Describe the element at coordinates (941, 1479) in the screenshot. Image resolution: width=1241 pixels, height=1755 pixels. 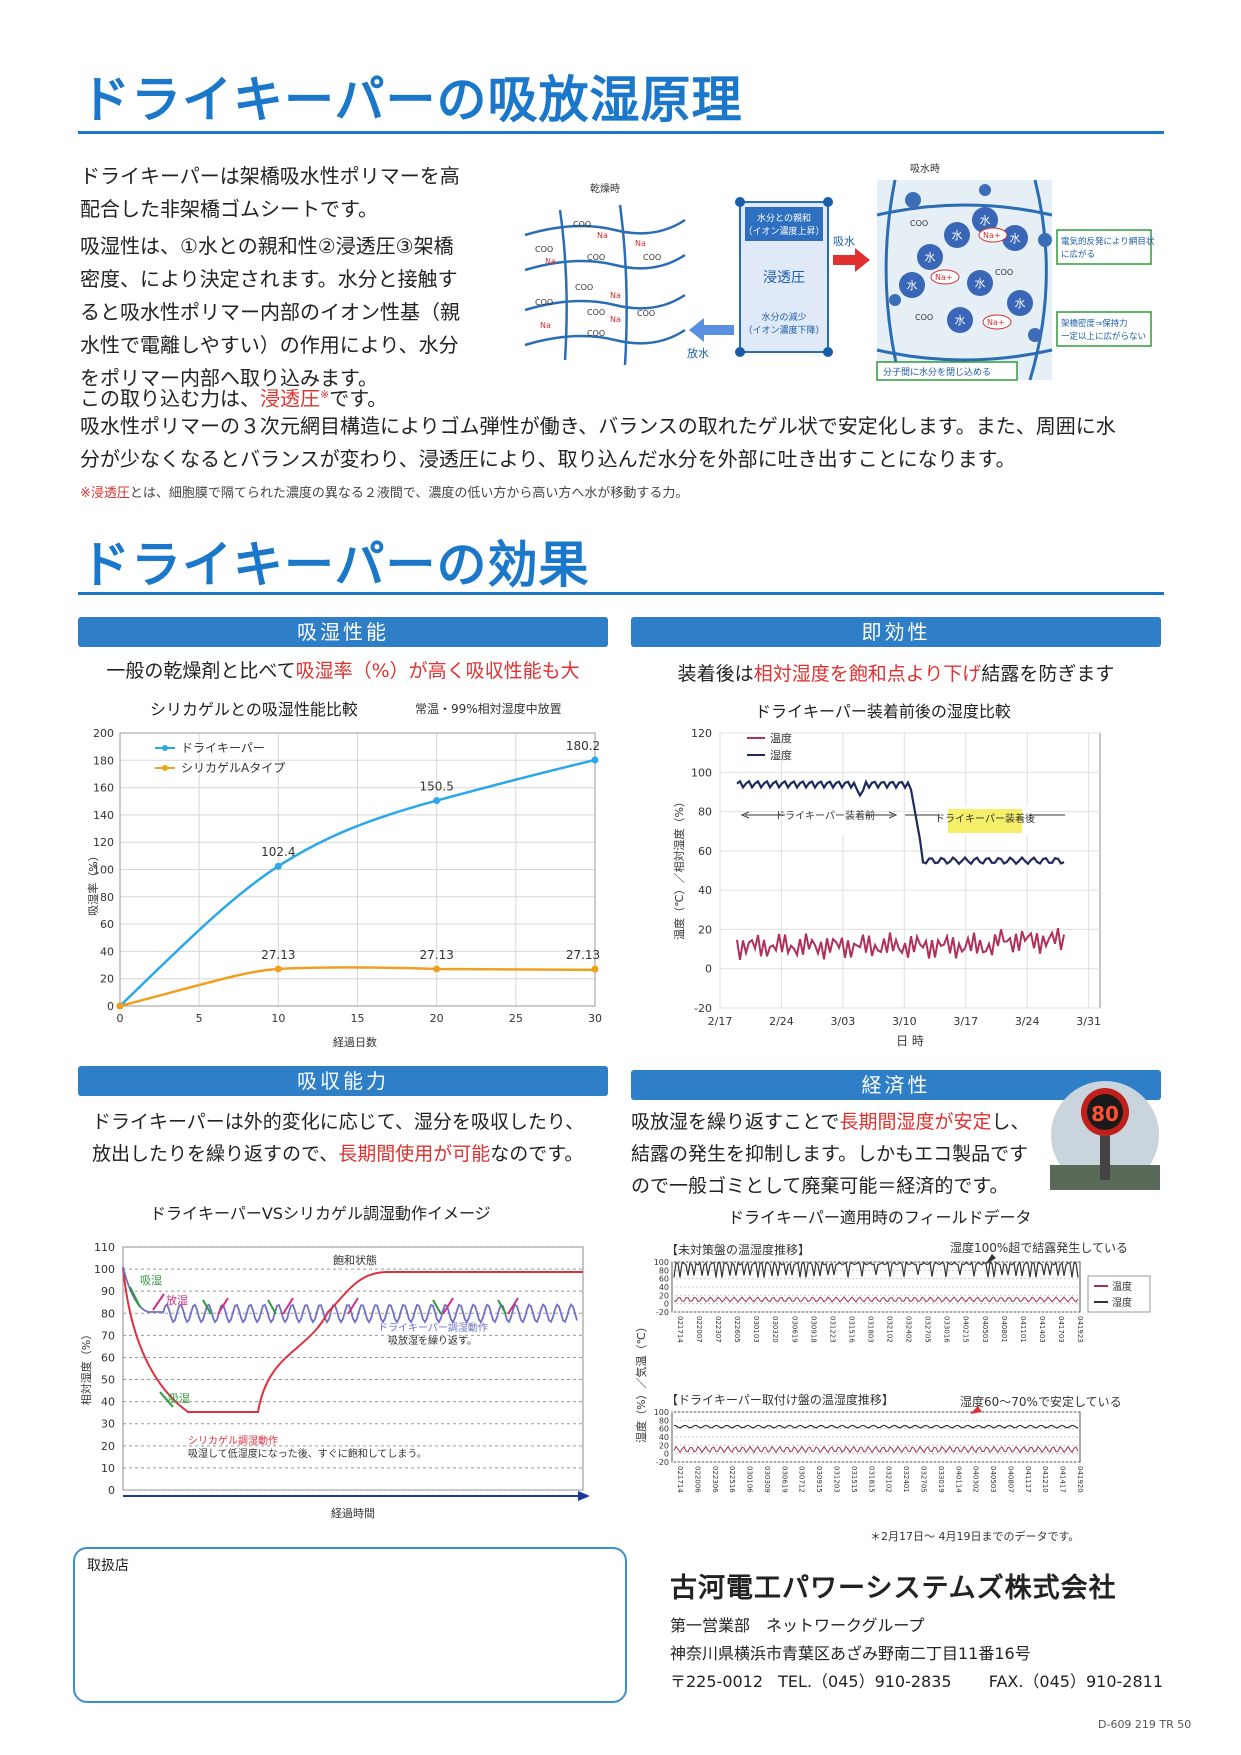
I see `field-xtick: 033019` at that location.